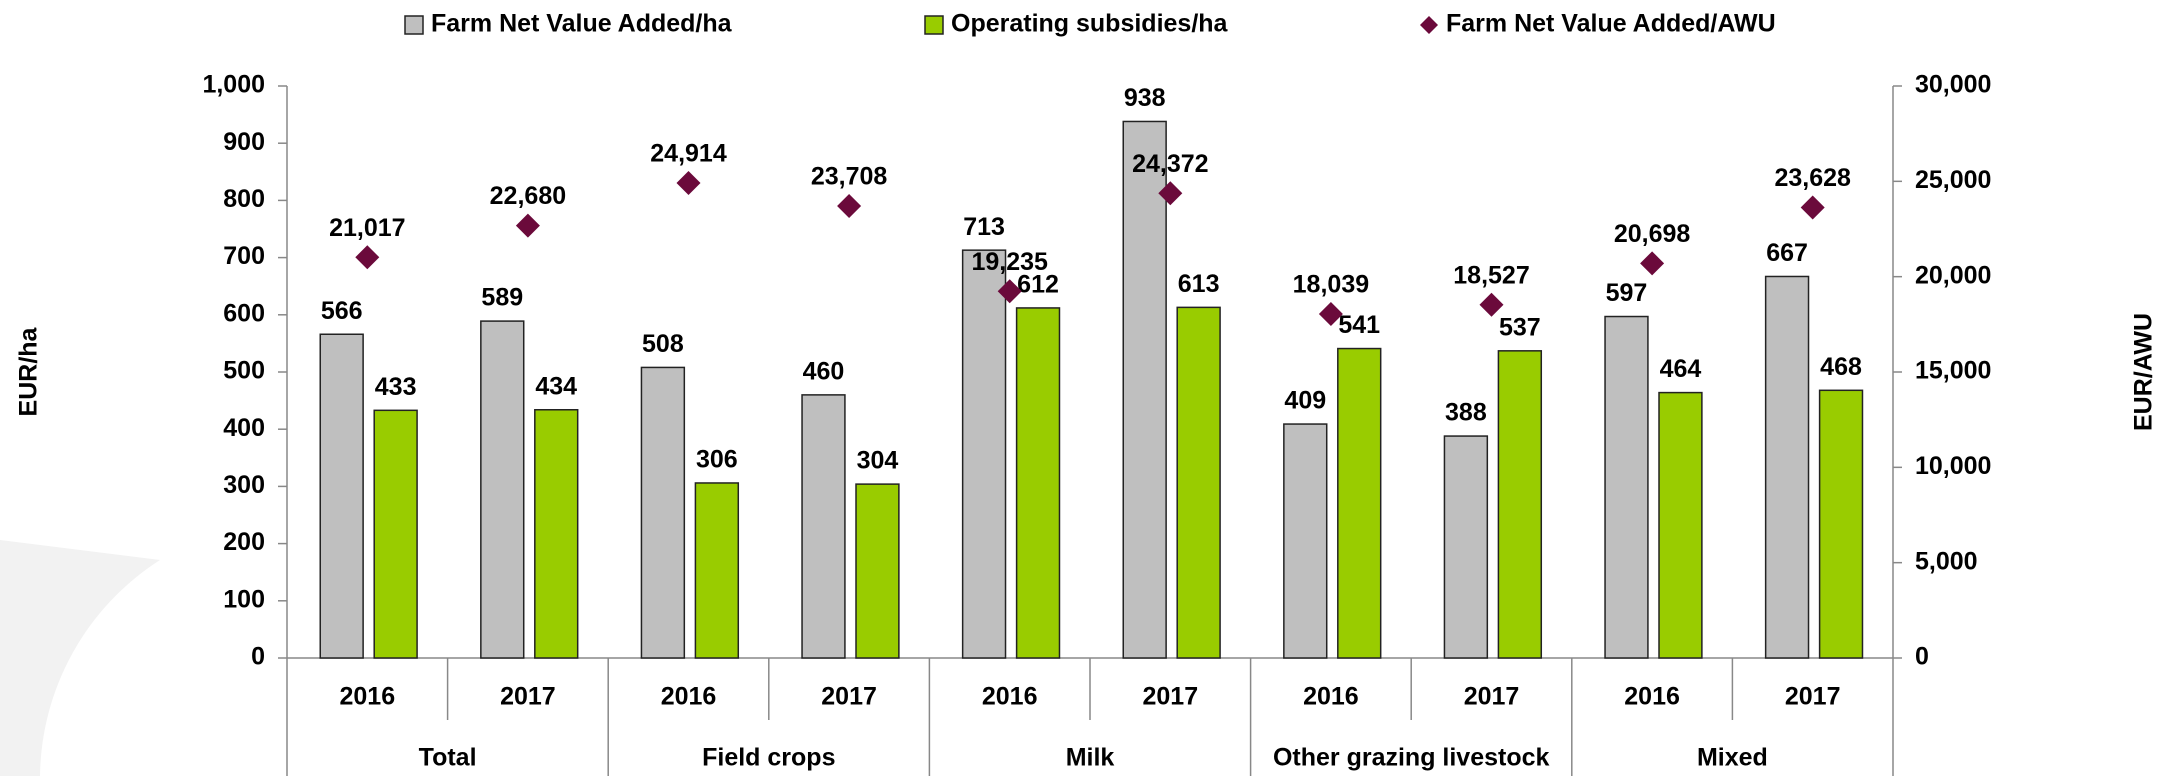  What do you see at coordinates (528, 196) in the screenshot?
I see `data-label: 22,680` at bounding box center [528, 196].